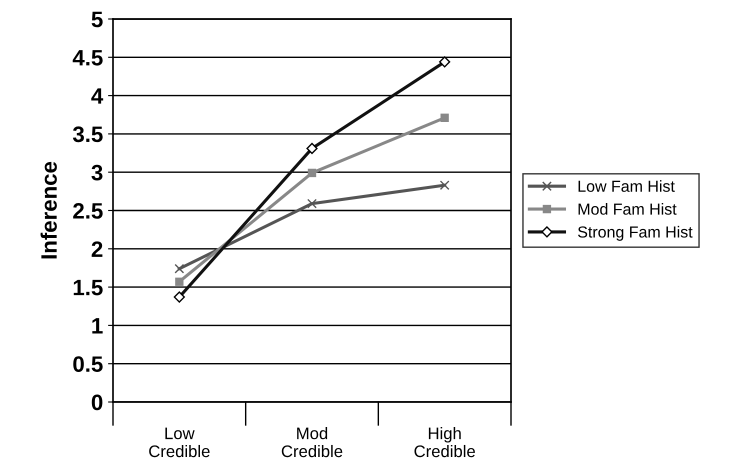  What do you see at coordinates (444, 442) in the screenshot?
I see `x-tick-label: High Credible` at bounding box center [444, 442].